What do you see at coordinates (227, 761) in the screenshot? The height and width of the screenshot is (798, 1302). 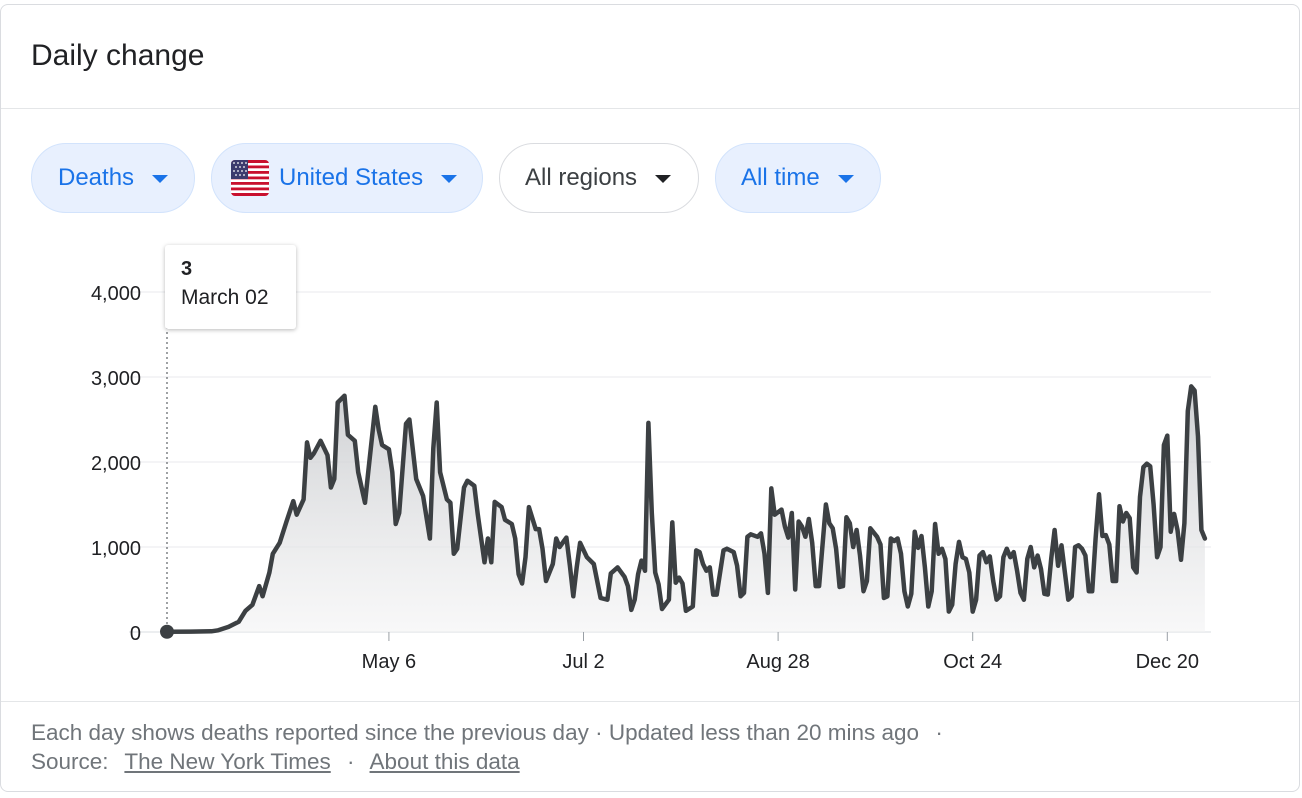 I see `source-link: The New York Times` at bounding box center [227, 761].